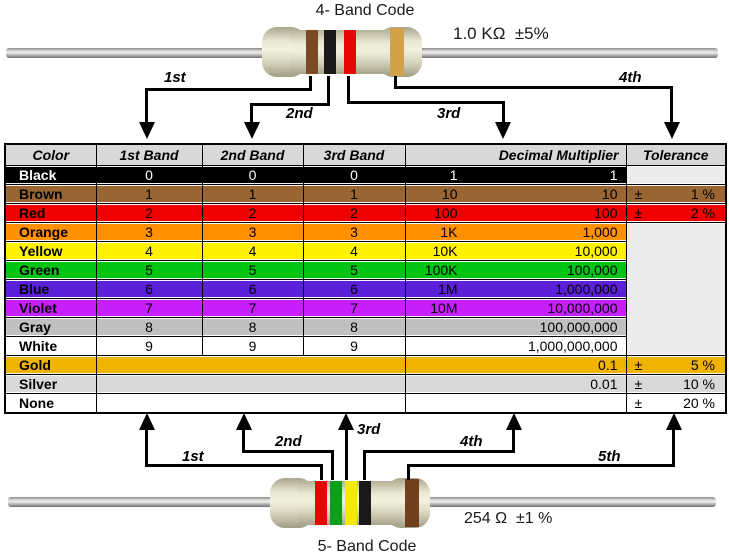 The height and width of the screenshot is (559, 729). Describe the element at coordinates (365, 251) in the screenshot. I see `table-row-yellow: Yellow 4 4 4 10K 10,000` at that location.